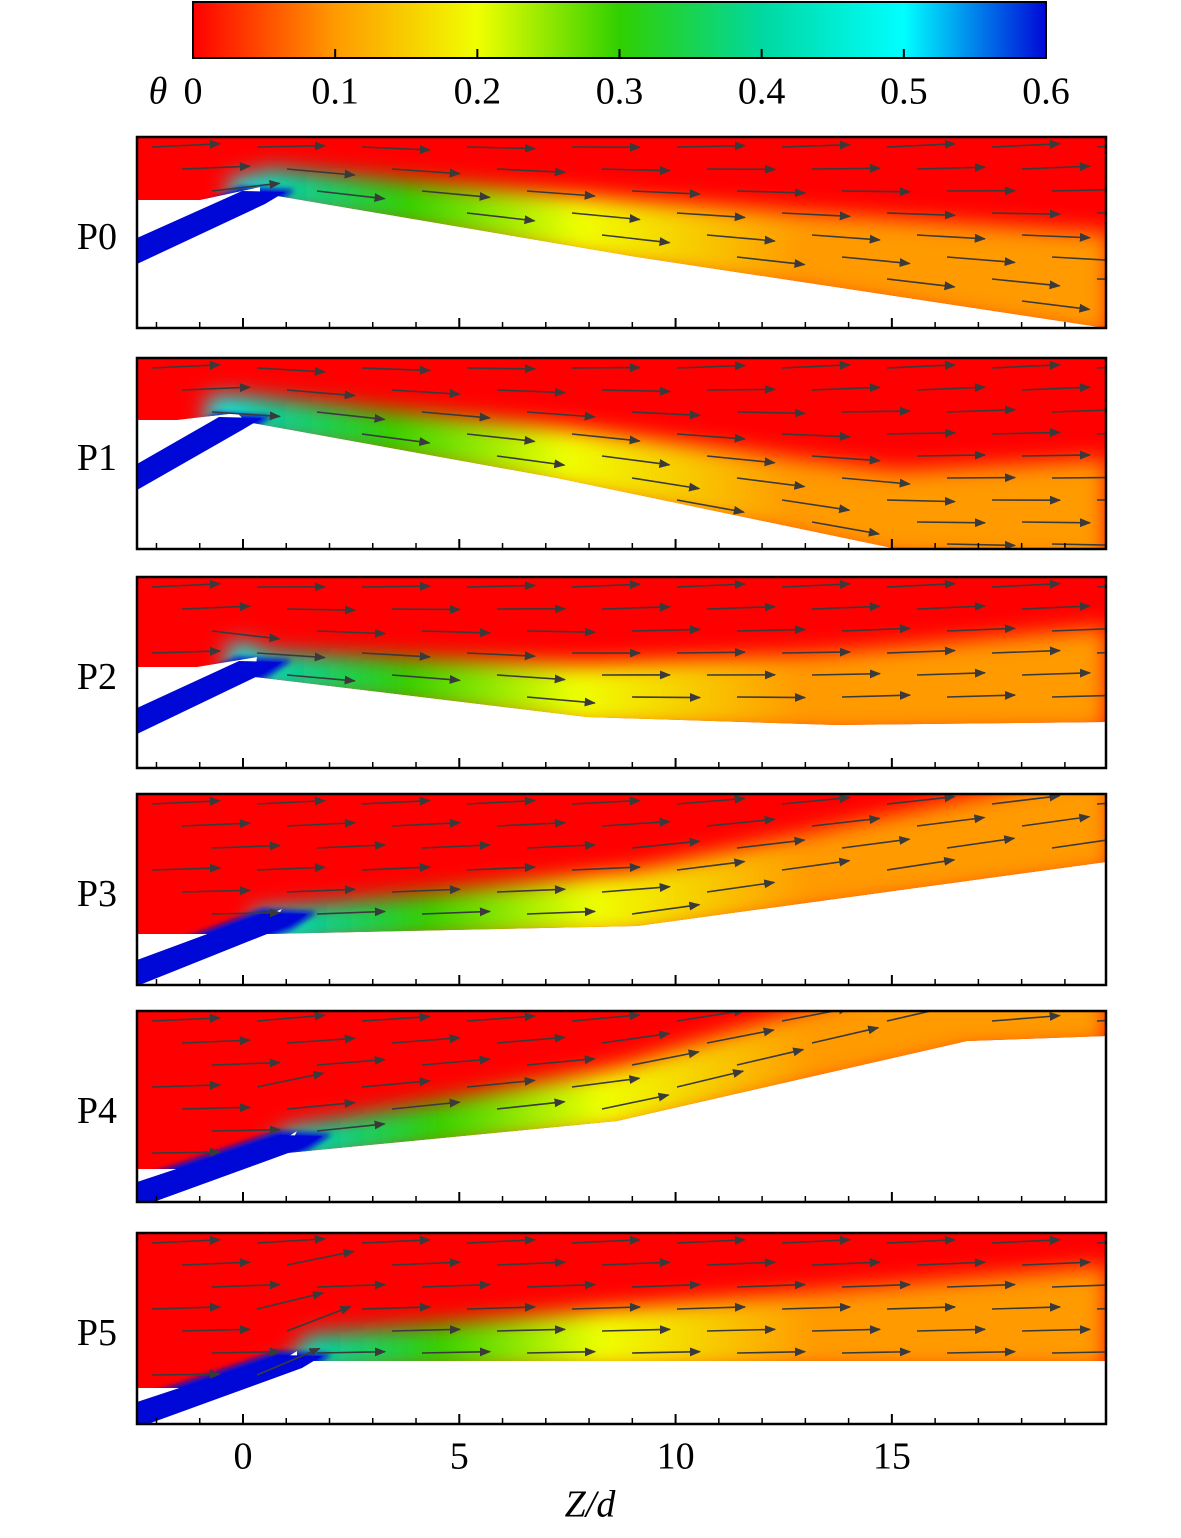 The image size is (1181, 1538). What do you see at coordinates (335, 92) in the screenshot?
I see `colorbar-tick-label: 0.1` at bounding box center [335, 92].